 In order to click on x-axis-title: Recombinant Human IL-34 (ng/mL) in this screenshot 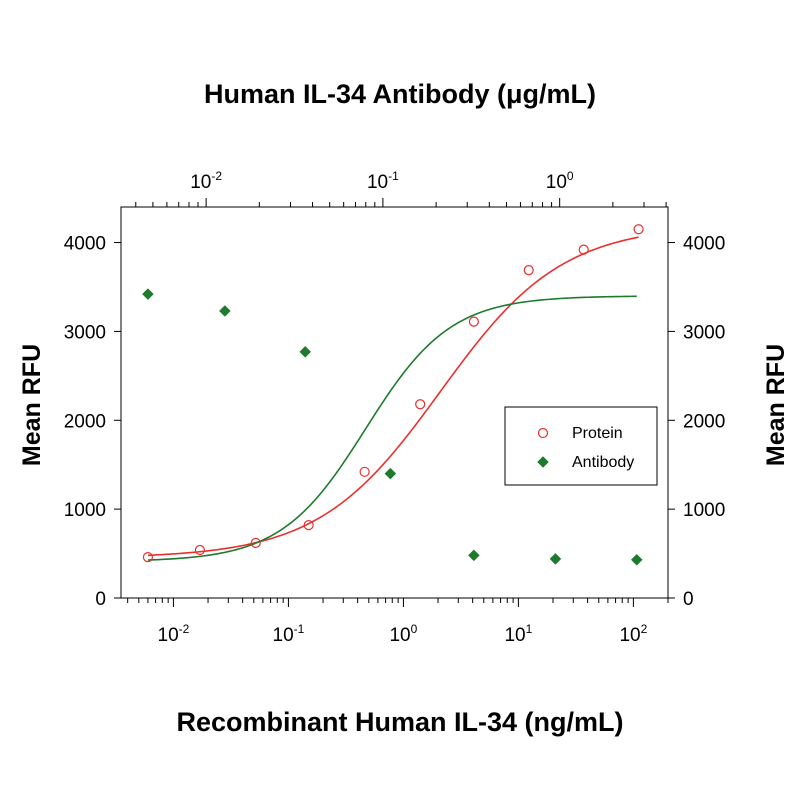, I will do `click(399, 722)`.